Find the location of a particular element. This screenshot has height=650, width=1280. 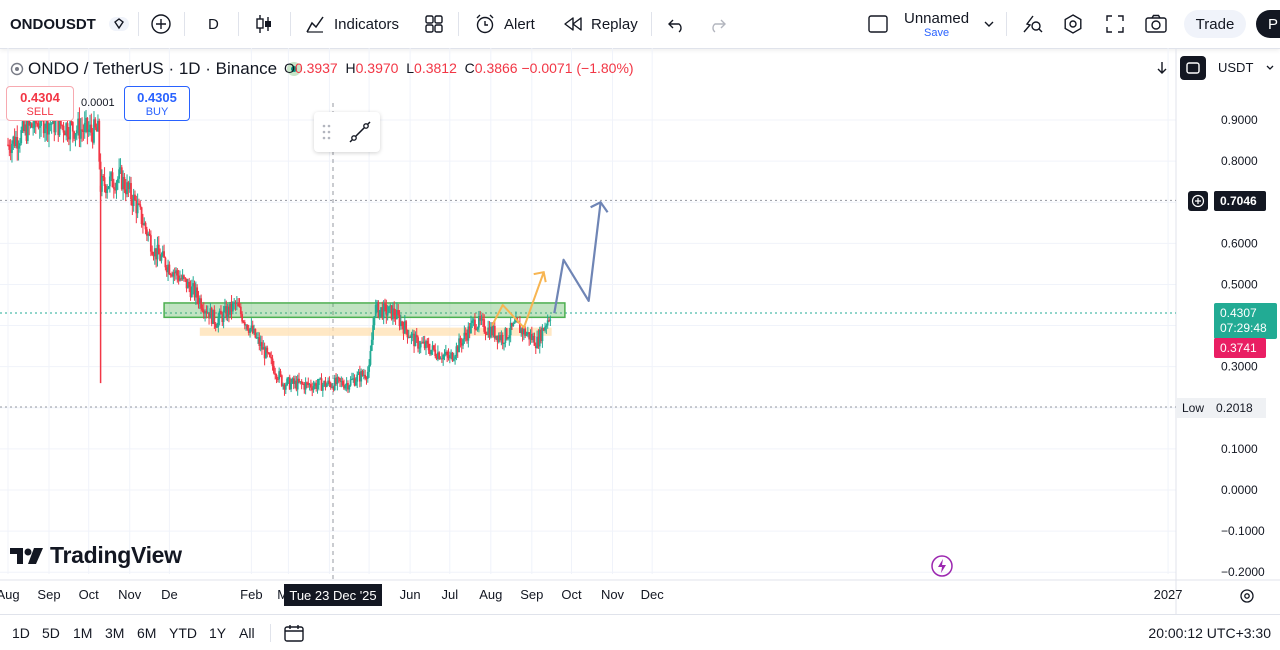

compare-symbol-button is located at coordinates (161, 24).